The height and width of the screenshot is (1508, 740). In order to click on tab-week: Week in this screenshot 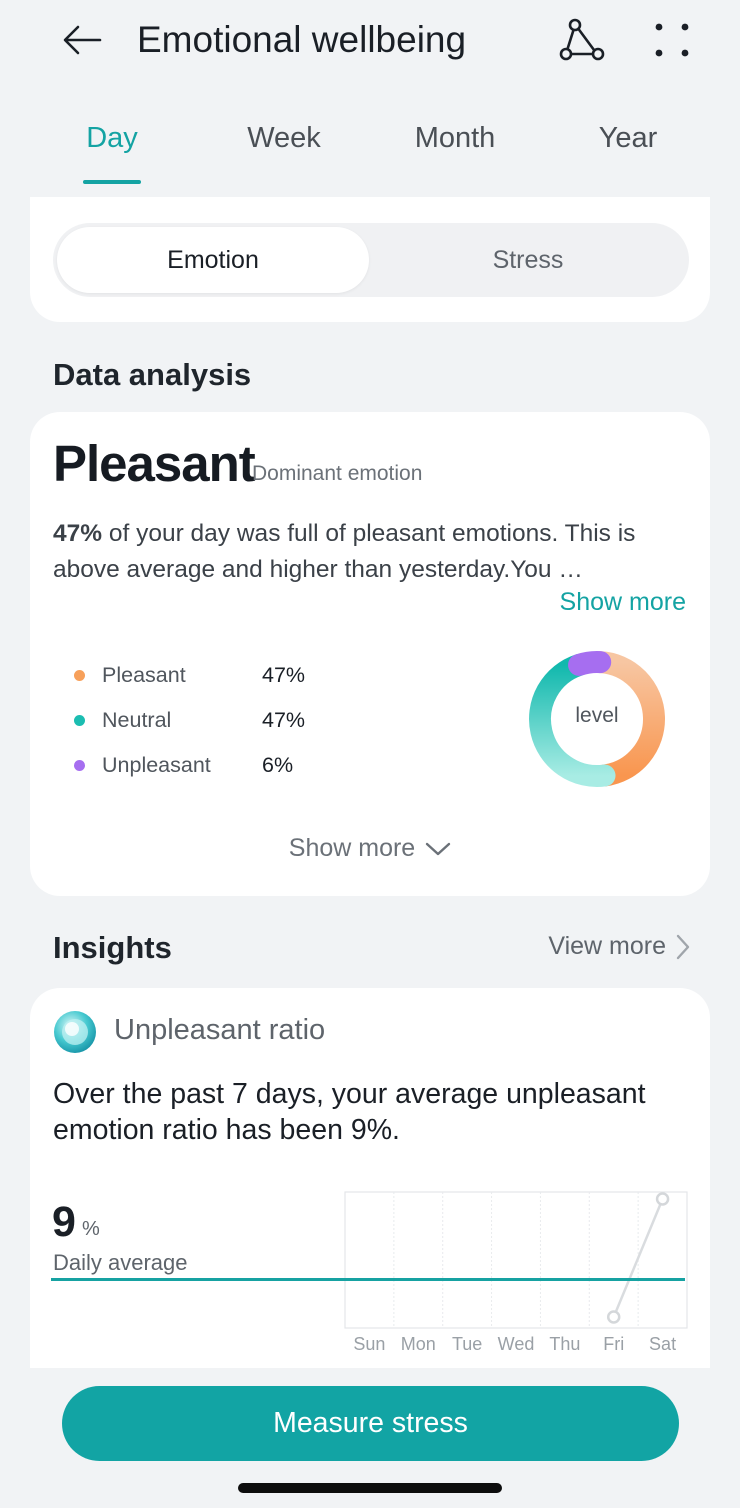, I will do `click(284, 138)`.